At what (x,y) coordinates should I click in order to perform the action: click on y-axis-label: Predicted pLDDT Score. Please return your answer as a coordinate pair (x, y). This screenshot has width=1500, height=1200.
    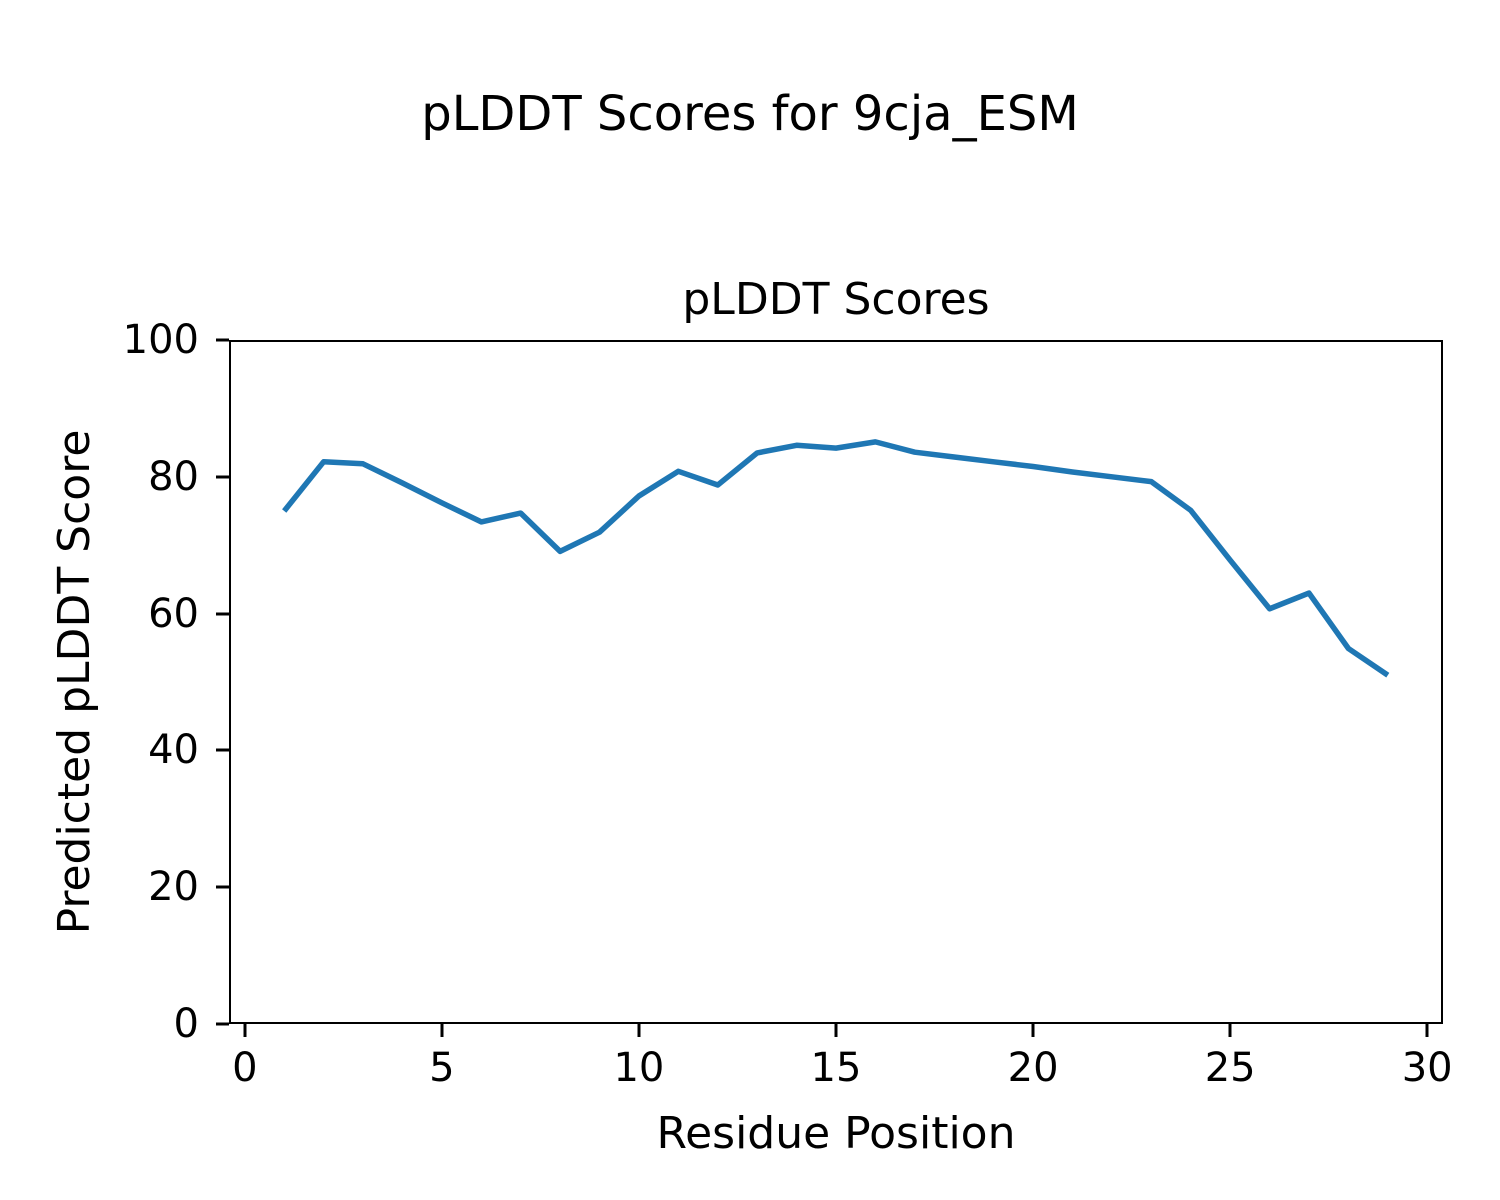
    Looking at the image, I should click on (74, 682).